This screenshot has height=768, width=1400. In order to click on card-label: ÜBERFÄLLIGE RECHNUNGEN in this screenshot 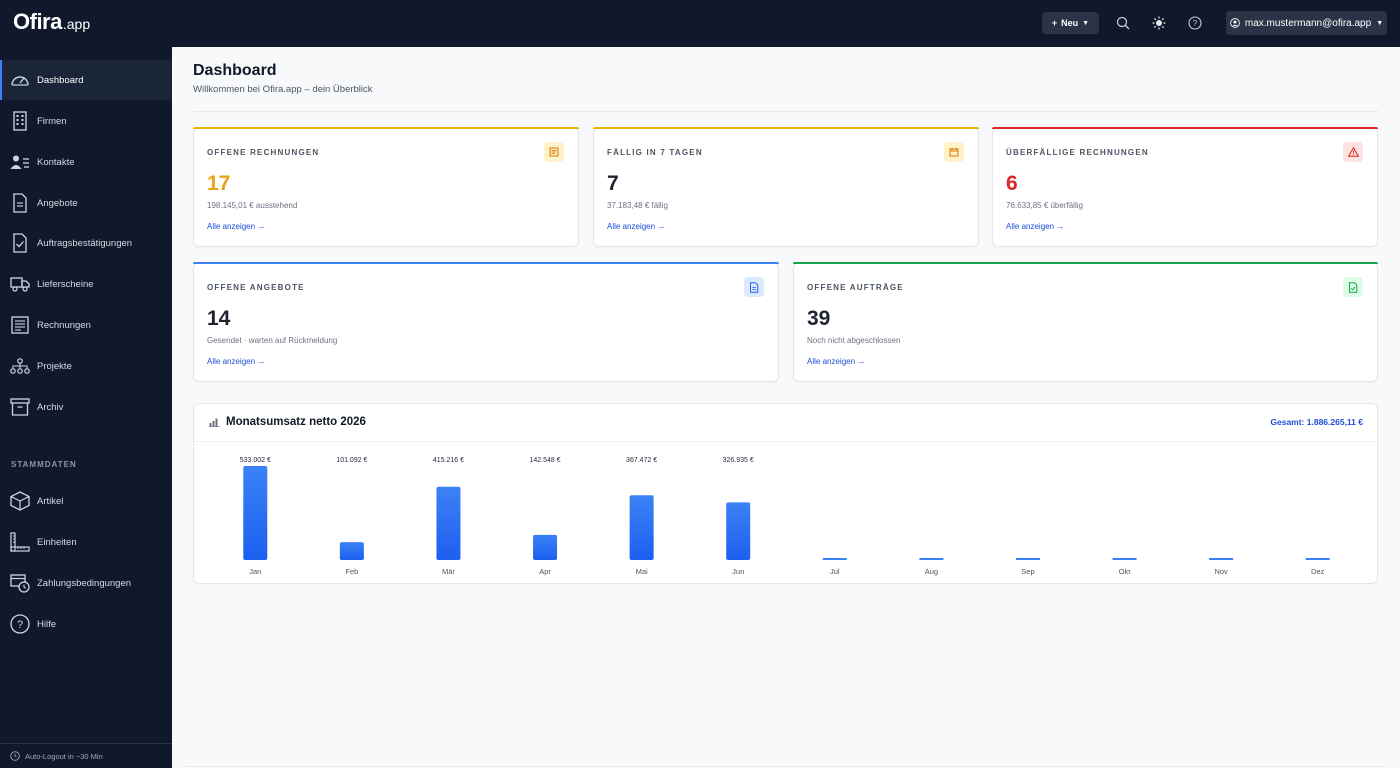, I will do `click(1077, 152)`.